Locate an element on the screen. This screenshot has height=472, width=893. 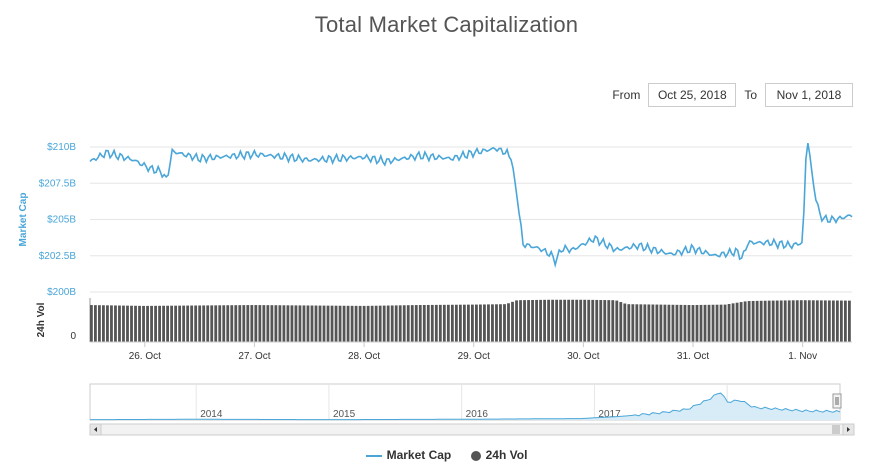
legend-market-cap: Market Cap is located at coordinates (408, 455).